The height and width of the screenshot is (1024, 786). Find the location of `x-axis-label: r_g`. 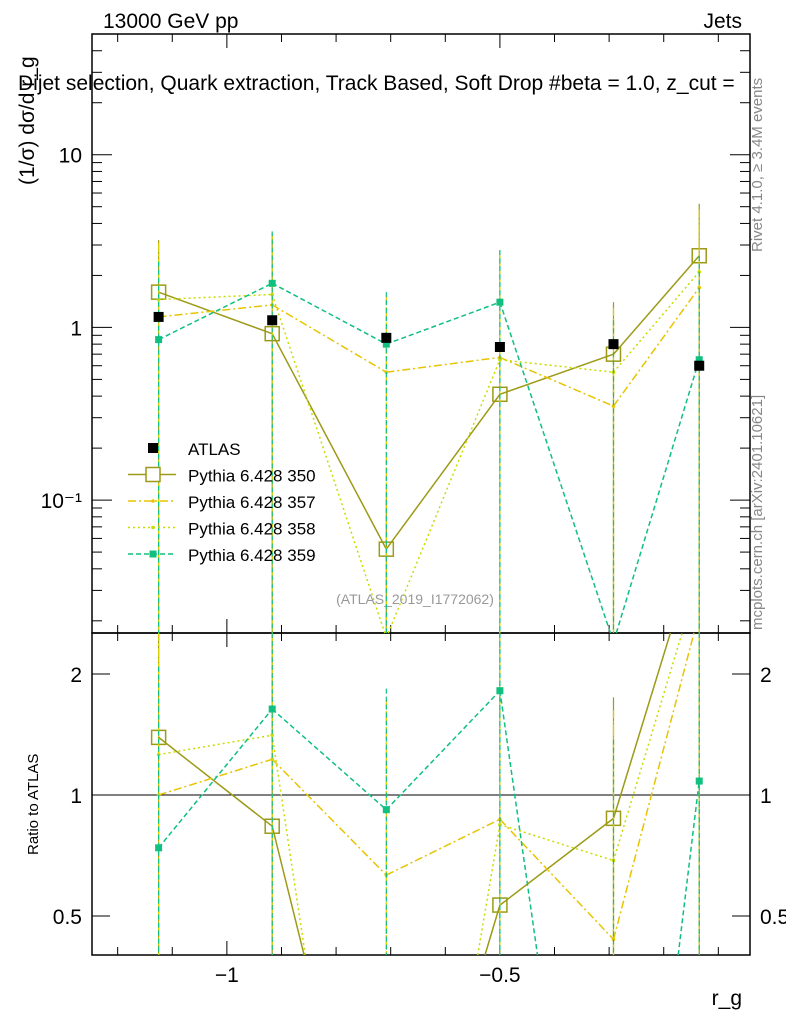

x-axis-label: r_g is located at coordinates (727, 998).